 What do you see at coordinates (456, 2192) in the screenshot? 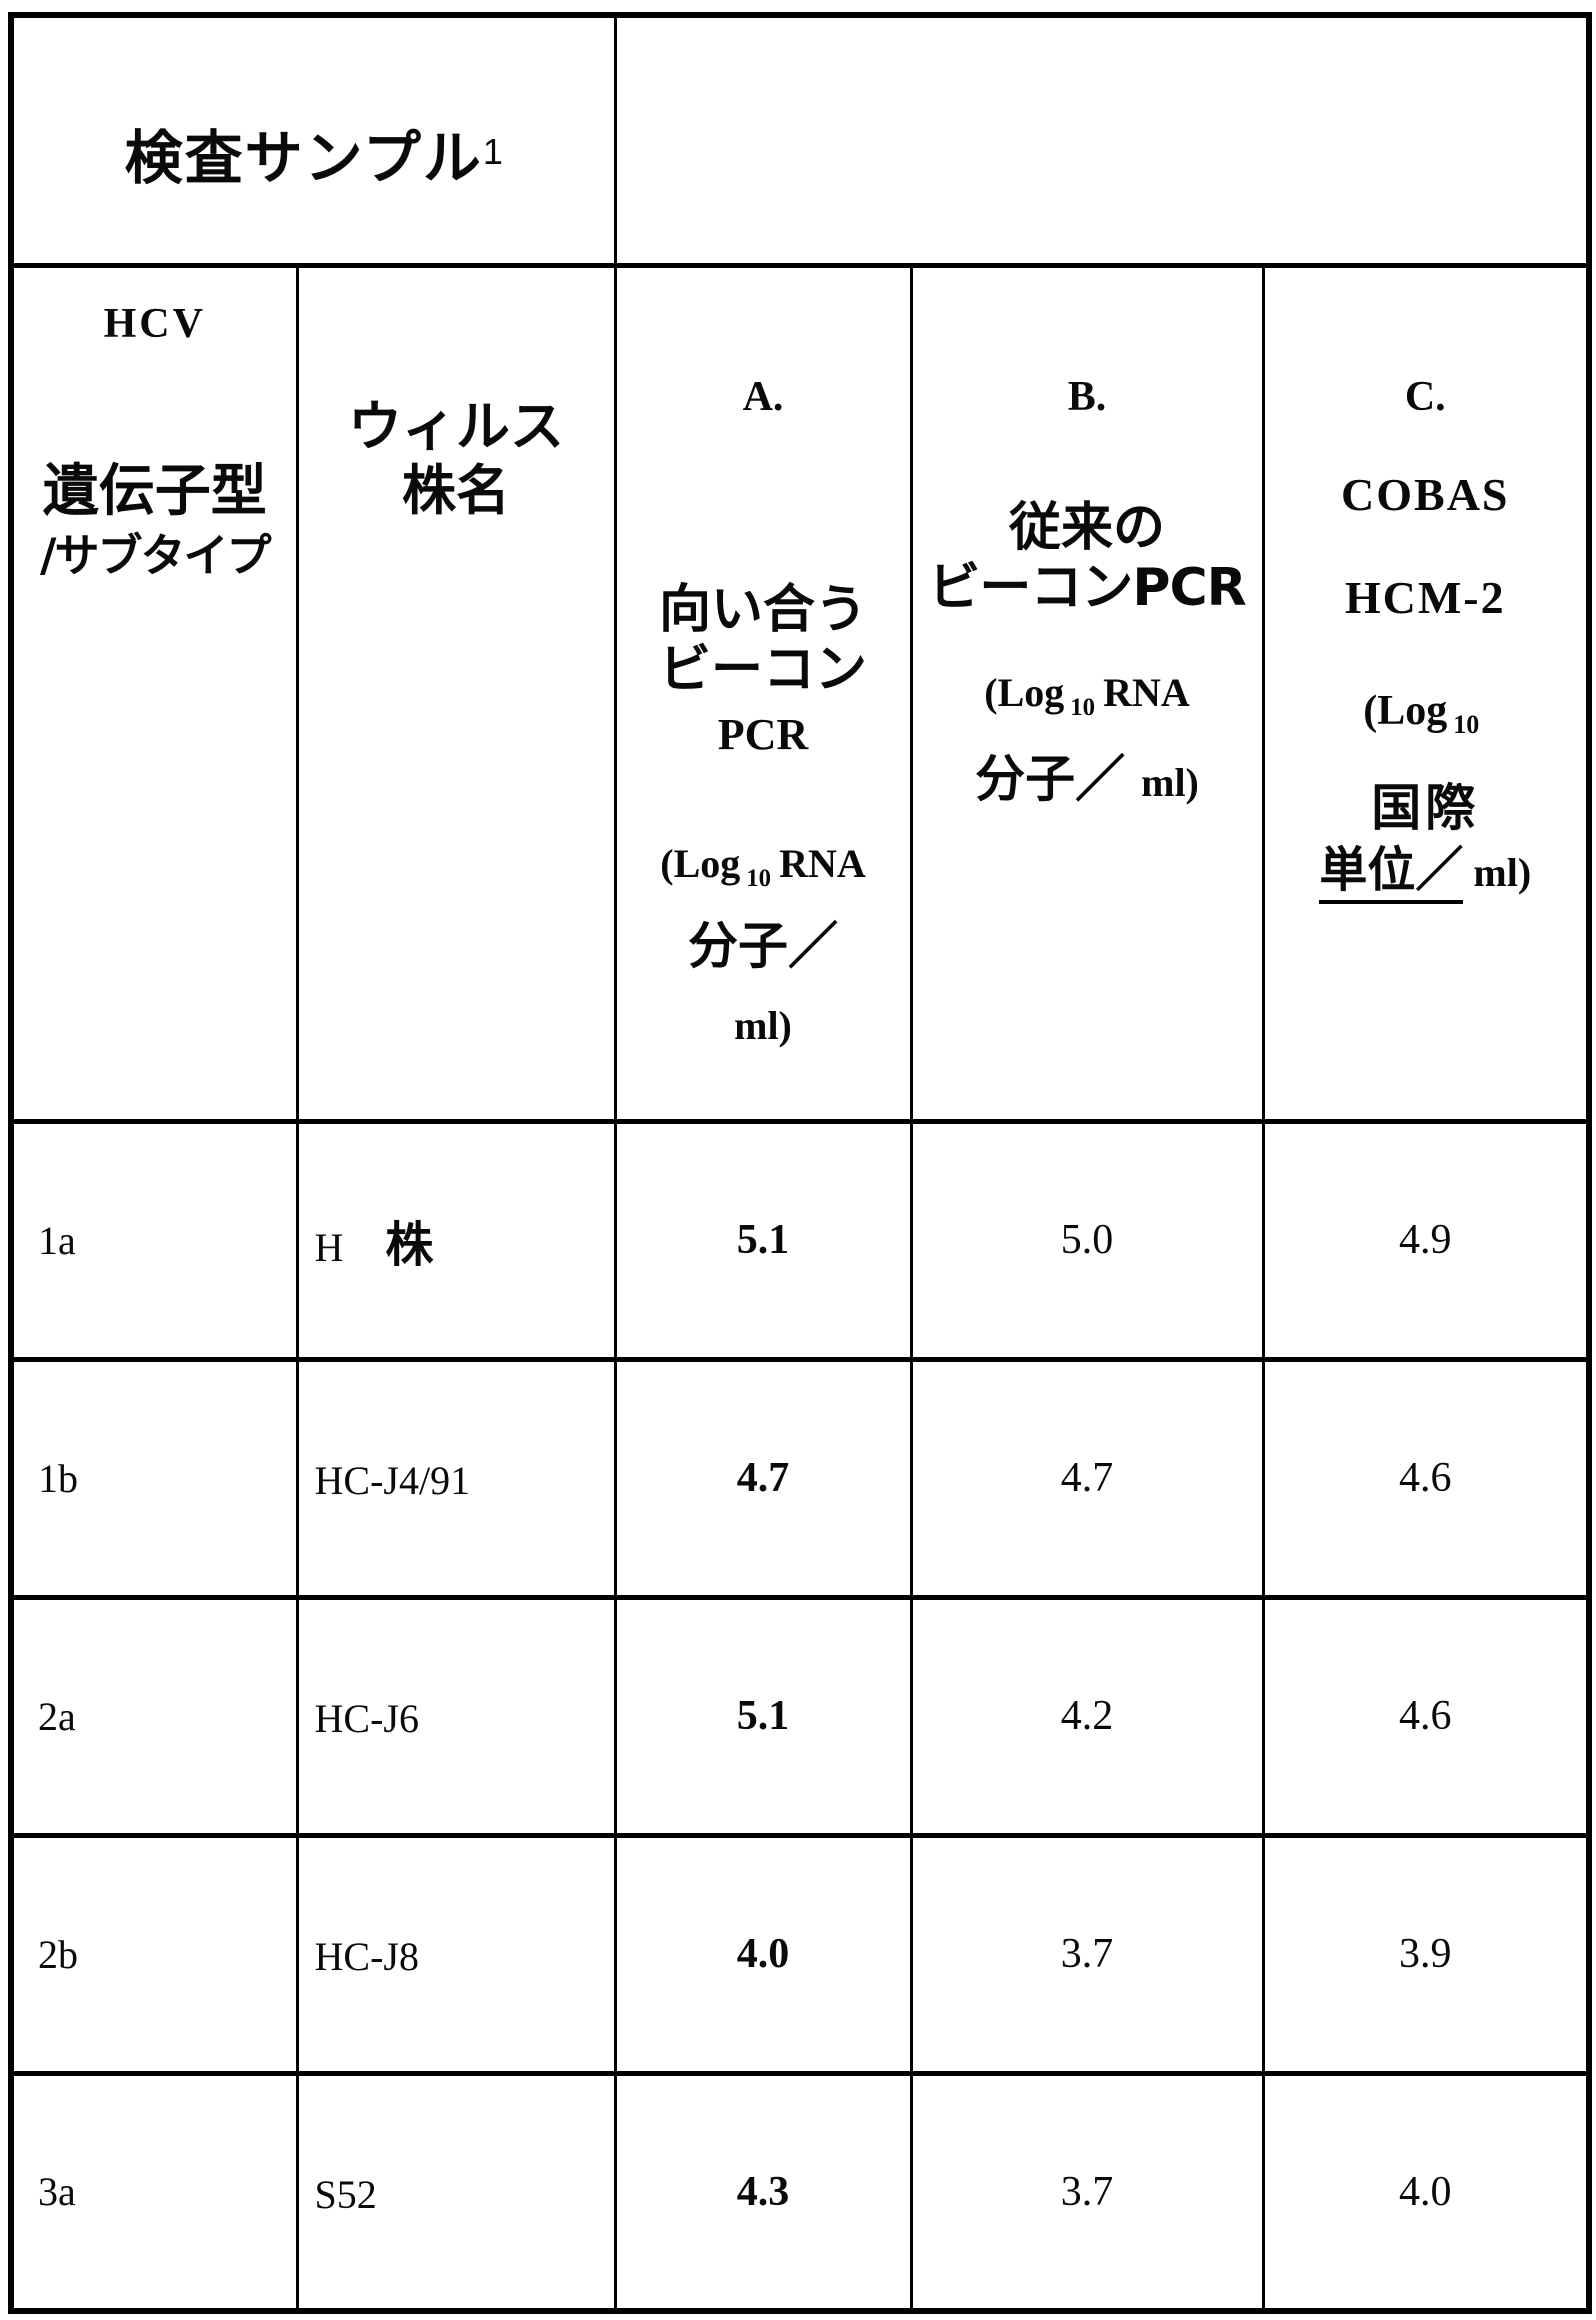
I see `strain-cell: S52` at bounding box center [456, 2192].